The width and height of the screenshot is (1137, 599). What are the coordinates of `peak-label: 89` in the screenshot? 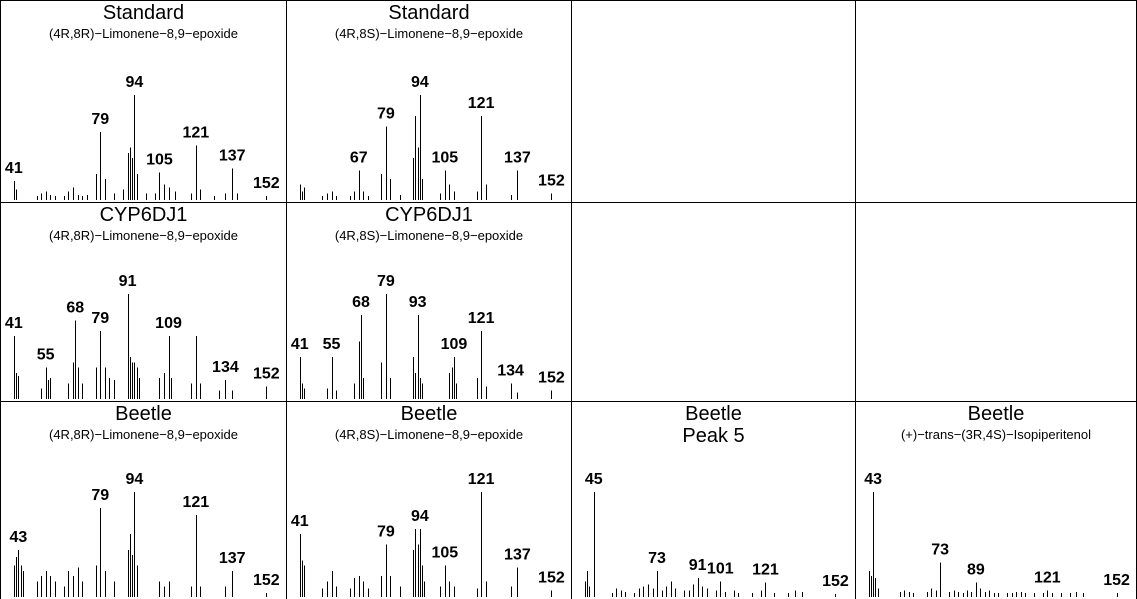 It's located at (976, 569).